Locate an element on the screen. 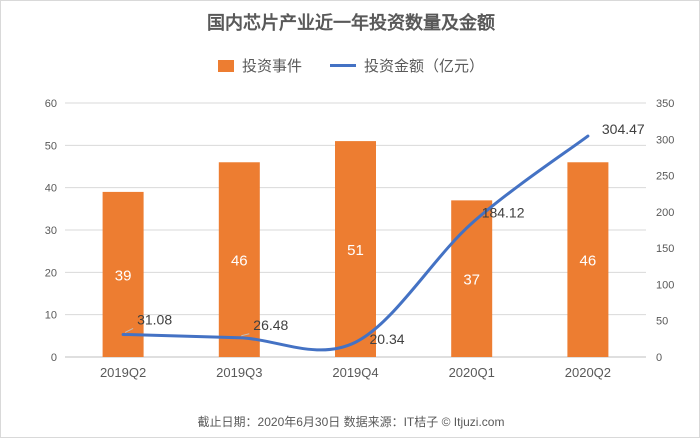 The height and width of the screenshot is (439, 700). bar-data-label: 39 is located at coordinates (123, 275).